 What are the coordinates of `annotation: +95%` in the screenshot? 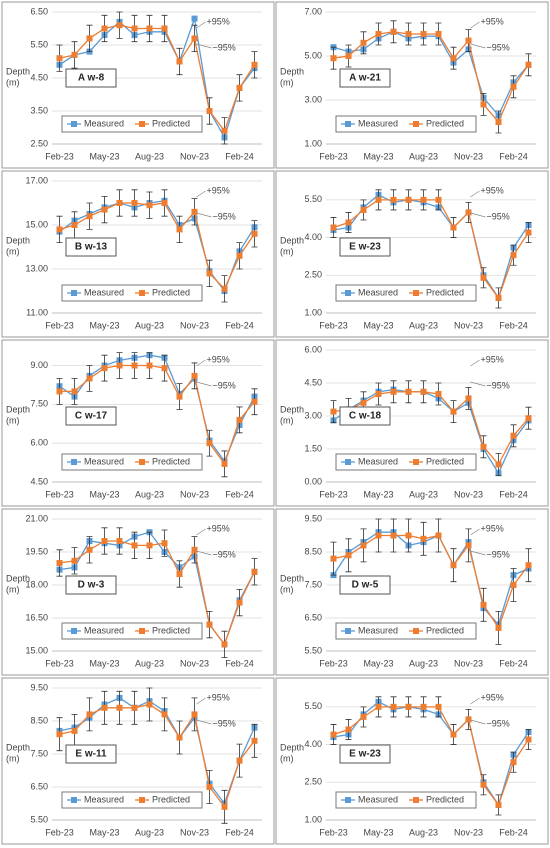 It's located at (492, 528).